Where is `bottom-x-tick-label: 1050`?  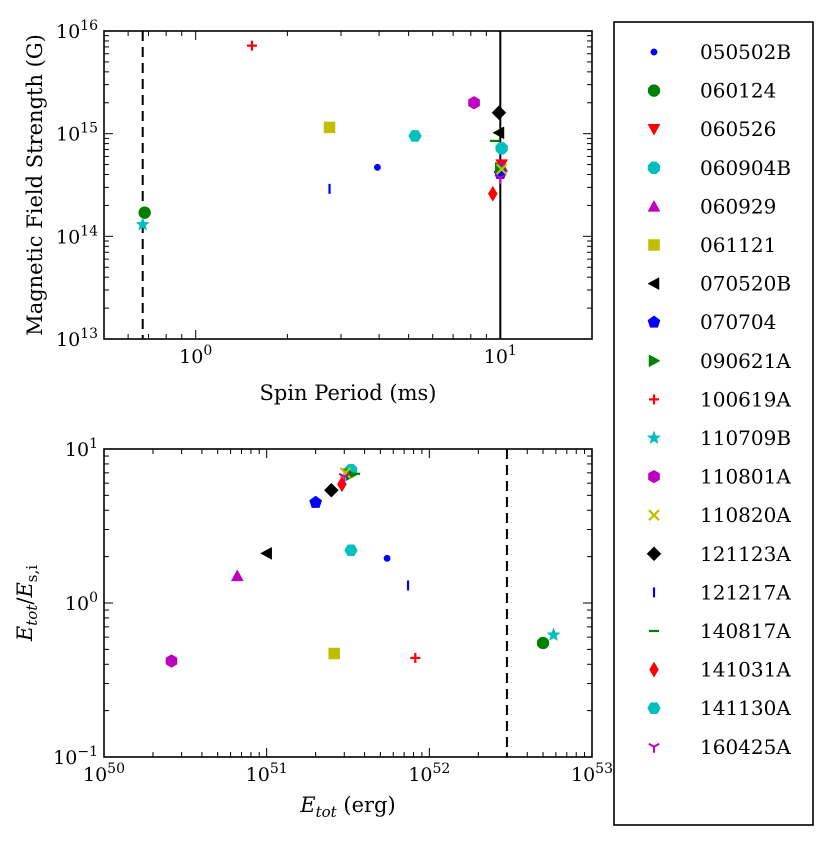
bottom-x-tick-label: 1050 is located at coordinates (104, 773).